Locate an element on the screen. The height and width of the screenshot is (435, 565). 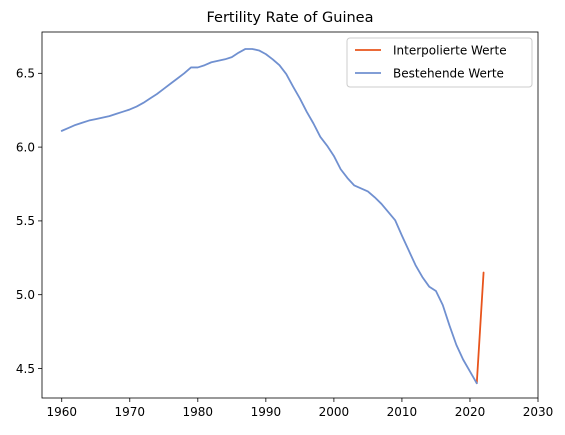
x-tick-label: 1990 is located at coordinates (266, 412).